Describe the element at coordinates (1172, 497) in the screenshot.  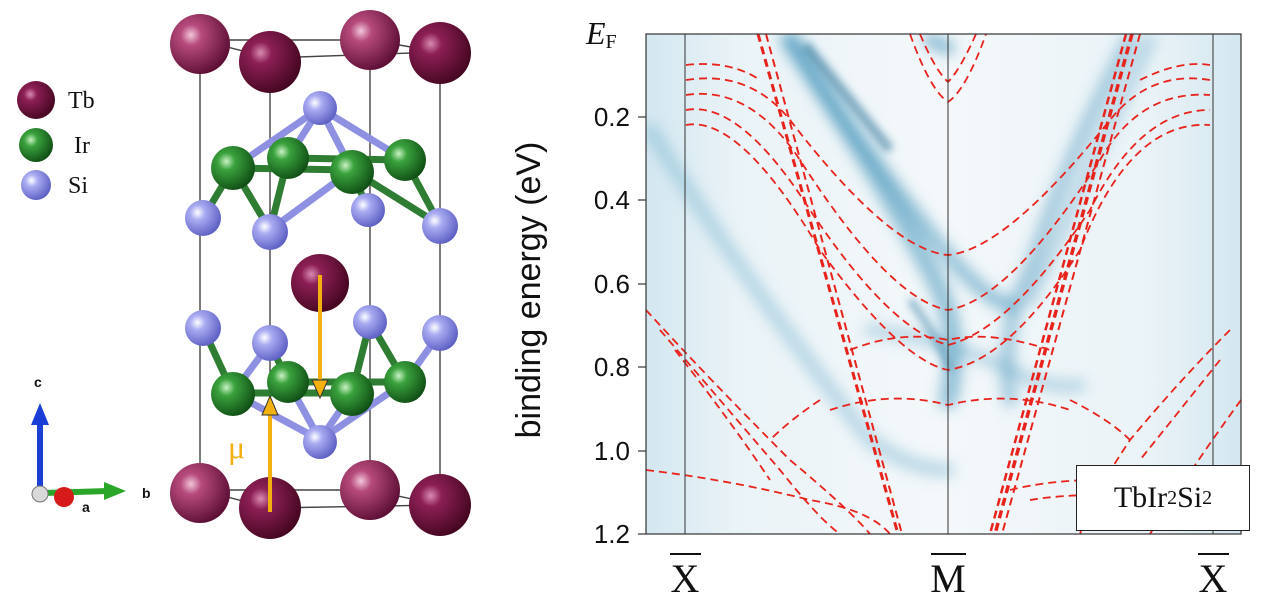
I see `formula-sub-1: 2` at that location.